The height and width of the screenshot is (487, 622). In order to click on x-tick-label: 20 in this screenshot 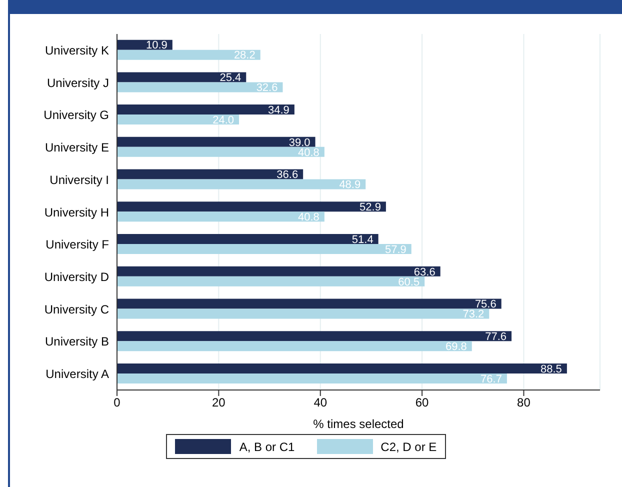, I will do `click(219, 403)`.